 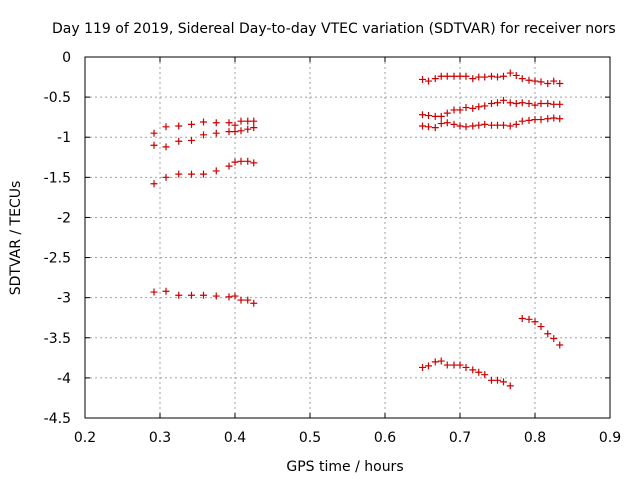 What do you see at coordinates (344, 467) in the screenshot?
I see `x-axis-title: GPS time / hours` at bounding box center [344, 467].